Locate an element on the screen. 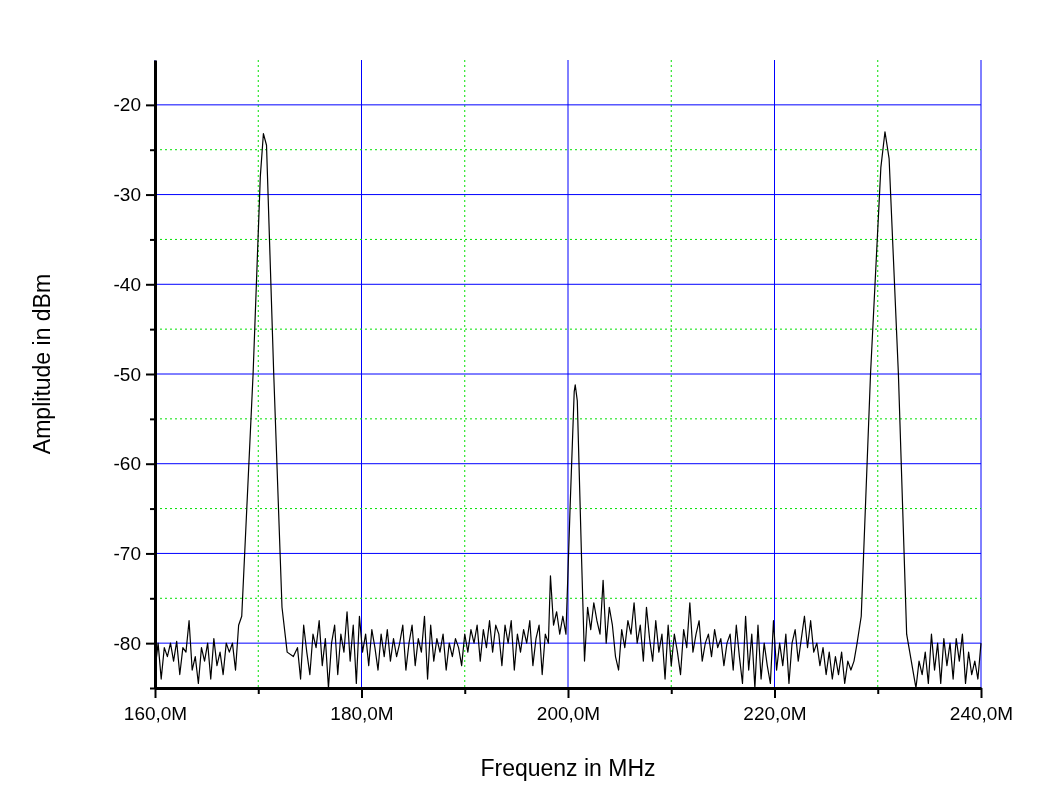 The image size is (1042, 796). y-axis-title: Amplitude in dBm is located at coordinates (42, 364).